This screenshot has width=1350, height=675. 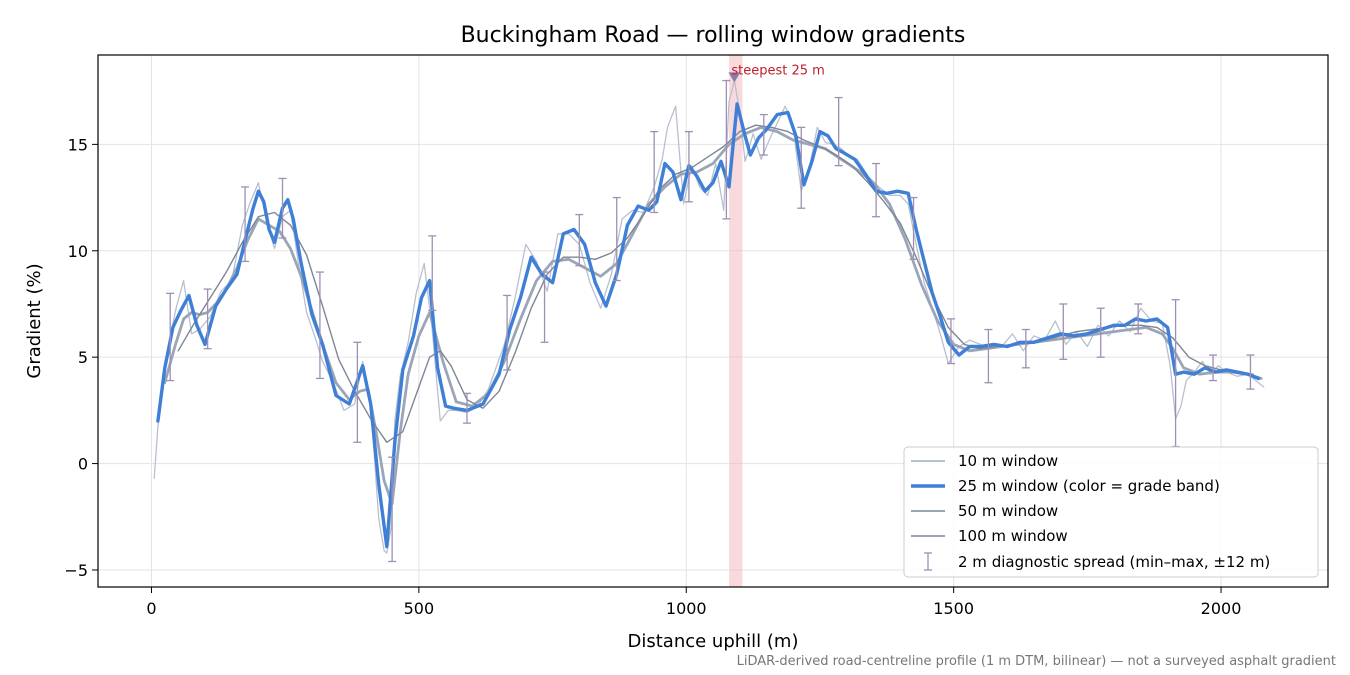 I want to click on x-tick-label: 1500, so click(x=953, y=608).